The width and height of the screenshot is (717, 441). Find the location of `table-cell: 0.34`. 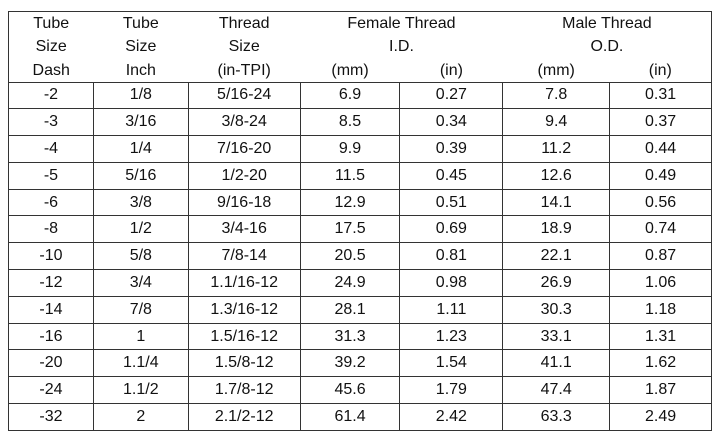

table-cell: 0.34 is located at coordinates (451, 122).